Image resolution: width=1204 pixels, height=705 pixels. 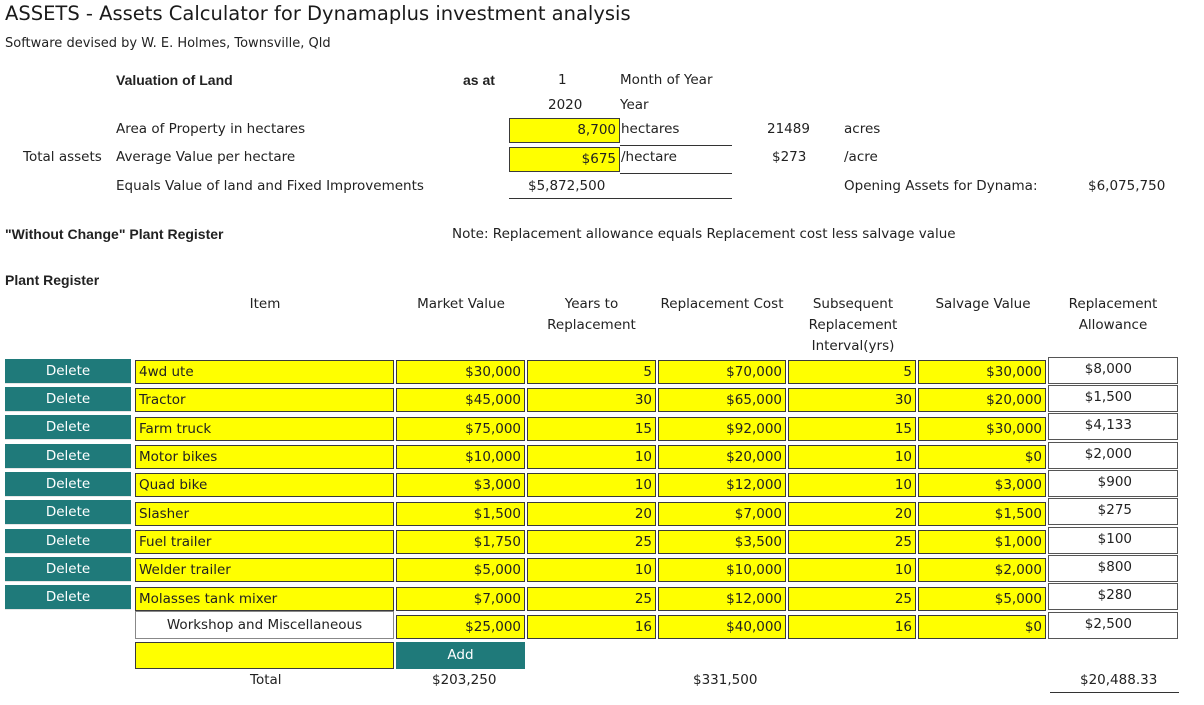 I want to click on as-at-label: as at, so click(x=479, y=80).